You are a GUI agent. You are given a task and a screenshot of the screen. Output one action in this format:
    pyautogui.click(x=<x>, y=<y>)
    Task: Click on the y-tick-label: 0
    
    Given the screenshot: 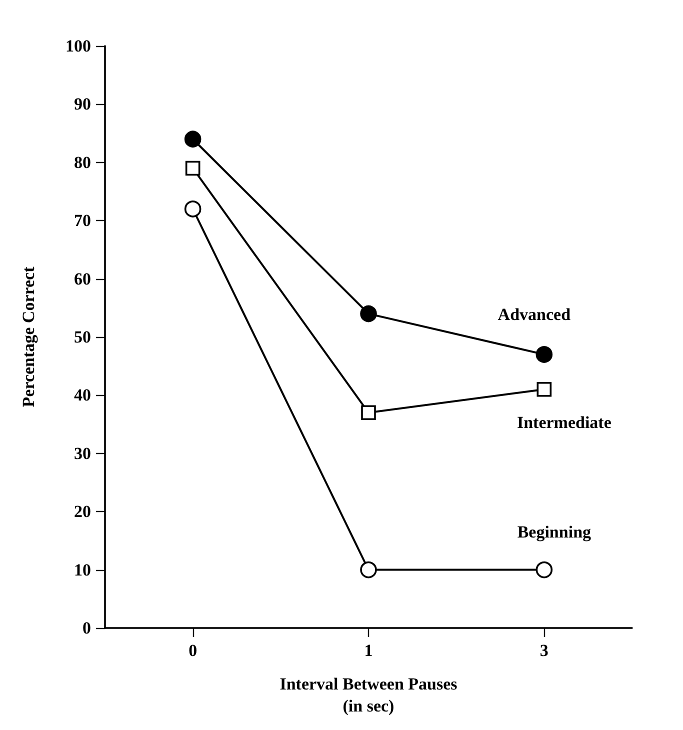 What is the action you would take?
    pyautogui.click(x=86, y=628)
    